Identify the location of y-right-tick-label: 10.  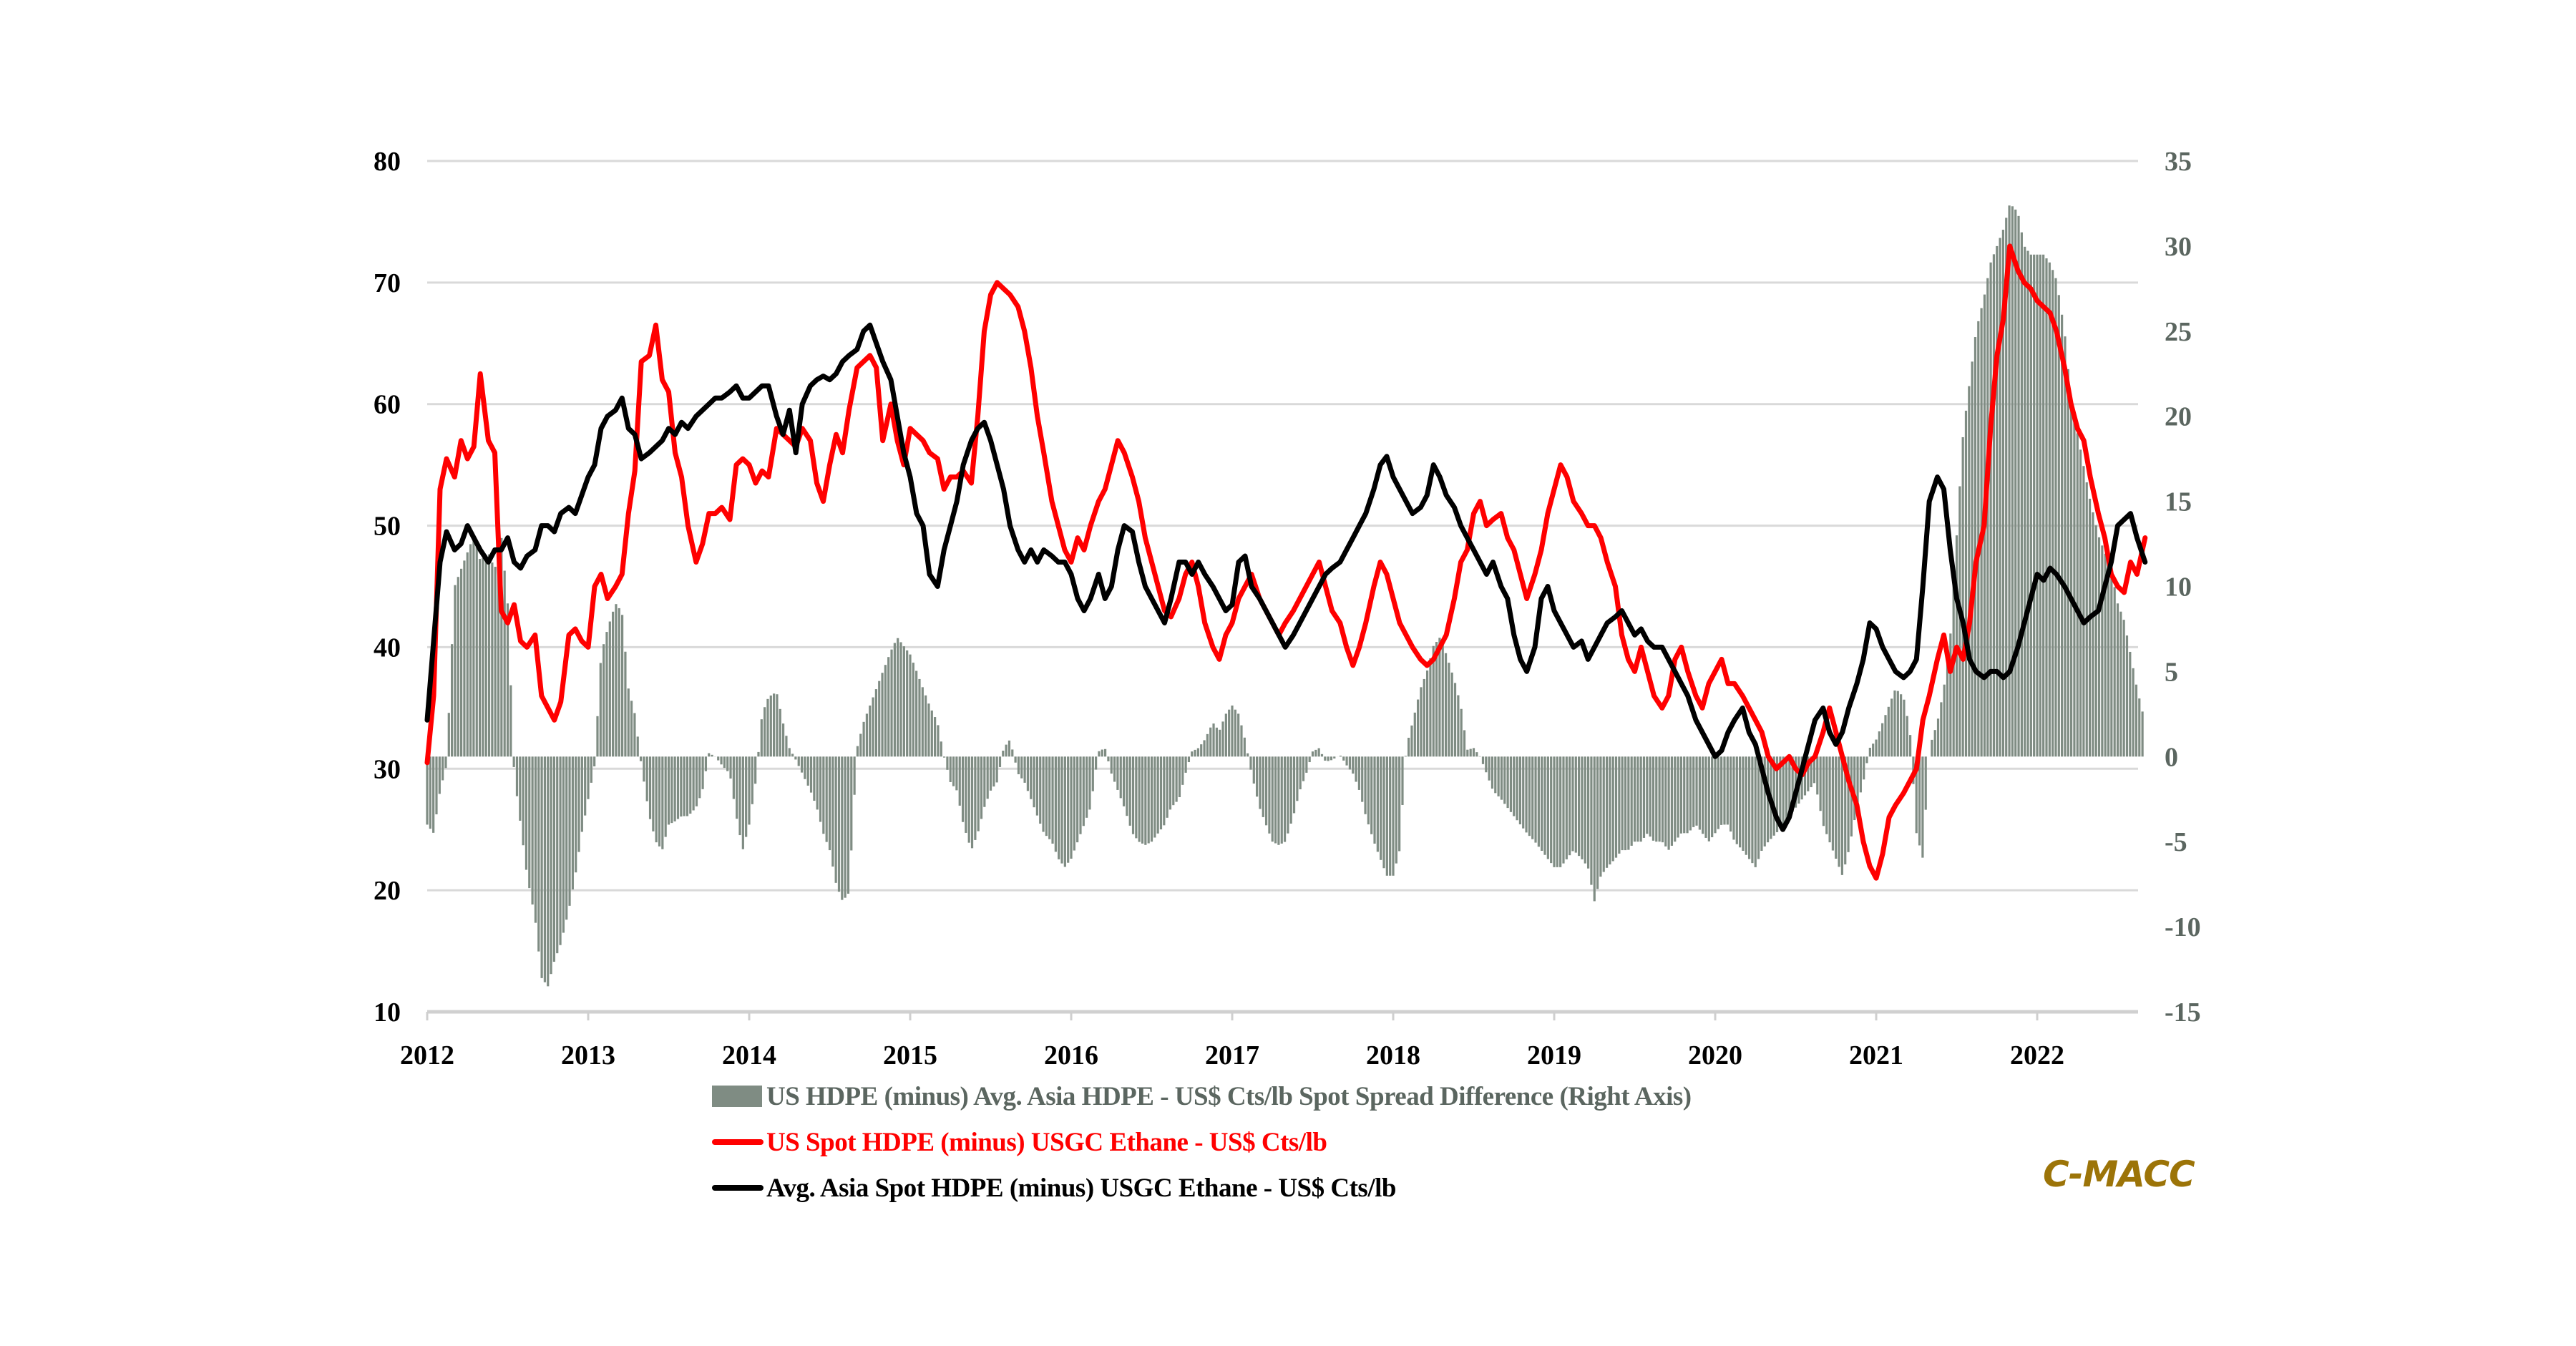
(2178, 587).